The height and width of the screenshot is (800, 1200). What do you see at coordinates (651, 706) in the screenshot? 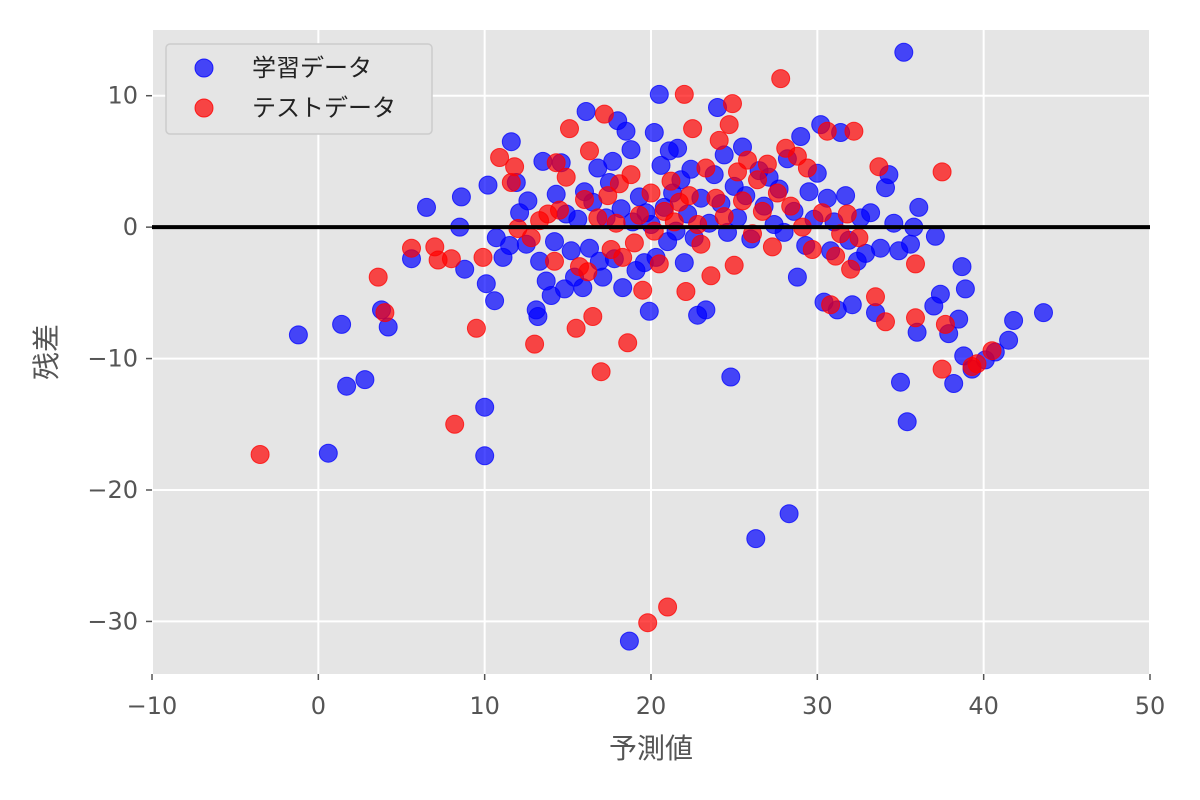
I see `x-tick-label: 20` at bounding box center [651, 706].